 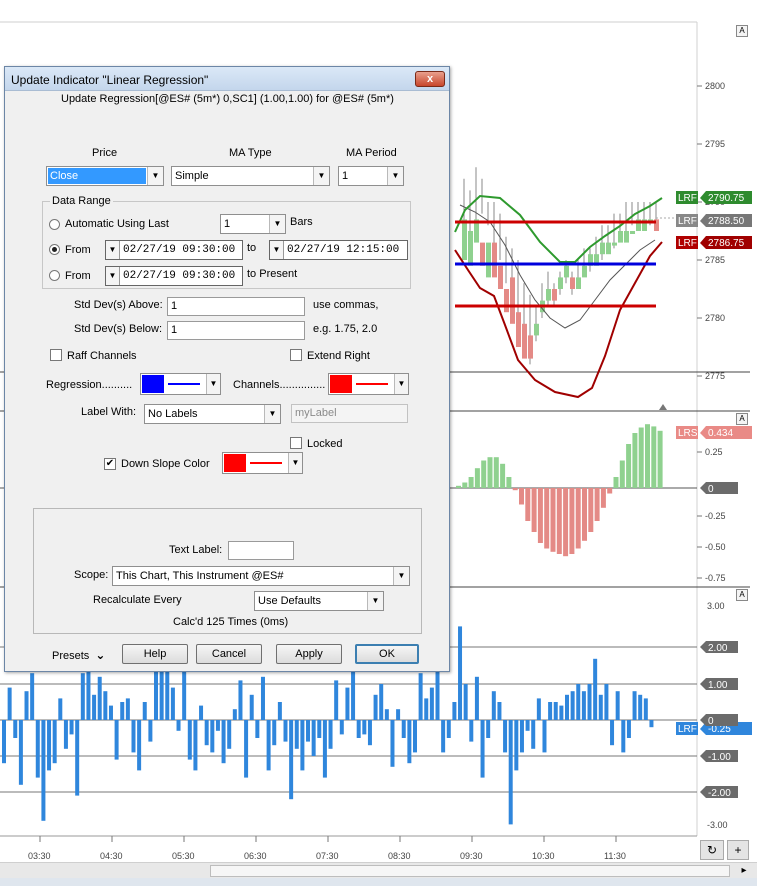 What do you see at coordinates (174, 250) in the screenshot?
I see `from-date-field: ▼ 02/27/19 09:30:00` at bounding box center [174, 250].